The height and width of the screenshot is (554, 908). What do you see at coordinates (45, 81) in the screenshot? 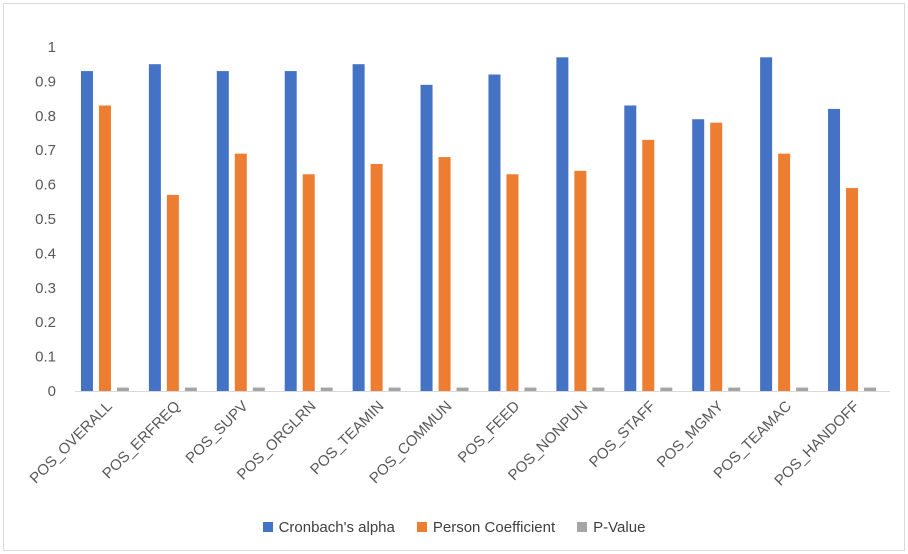
I see `y-tick-label: 0.9` at bounding box center [45, 81].